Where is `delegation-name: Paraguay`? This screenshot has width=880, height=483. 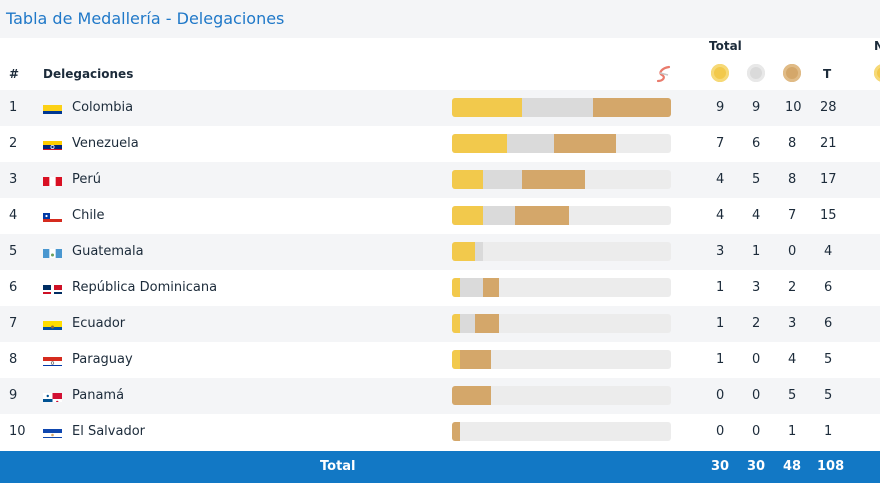
delegation-name: Paraguay is located at coordinates (102, 359).